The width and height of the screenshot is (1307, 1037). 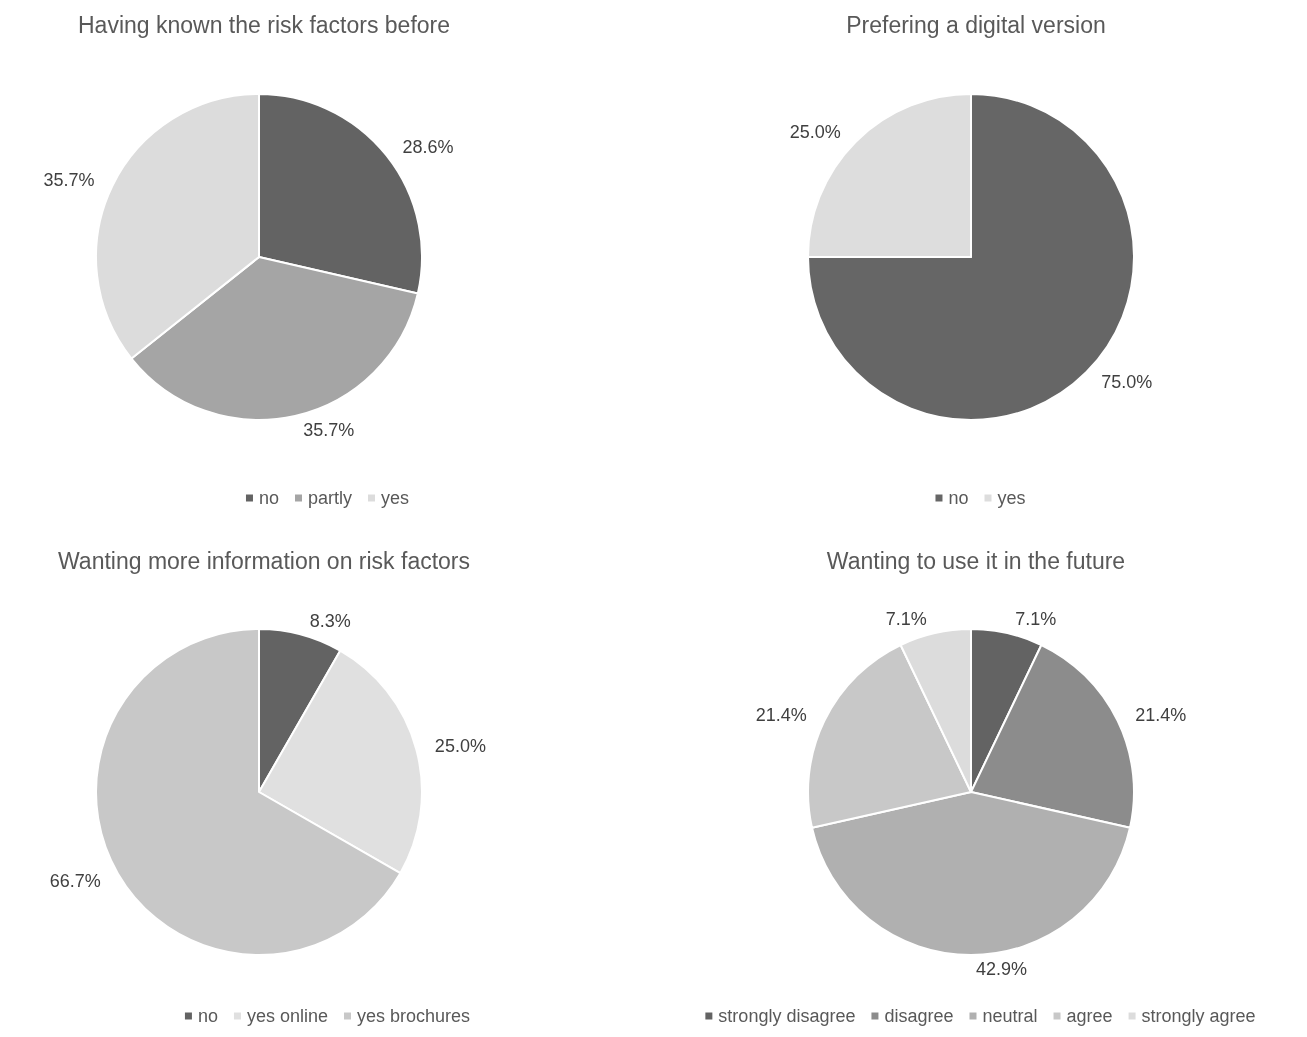 I want to click on legend-label: strongly agree, so click(x=1198, y=1016).